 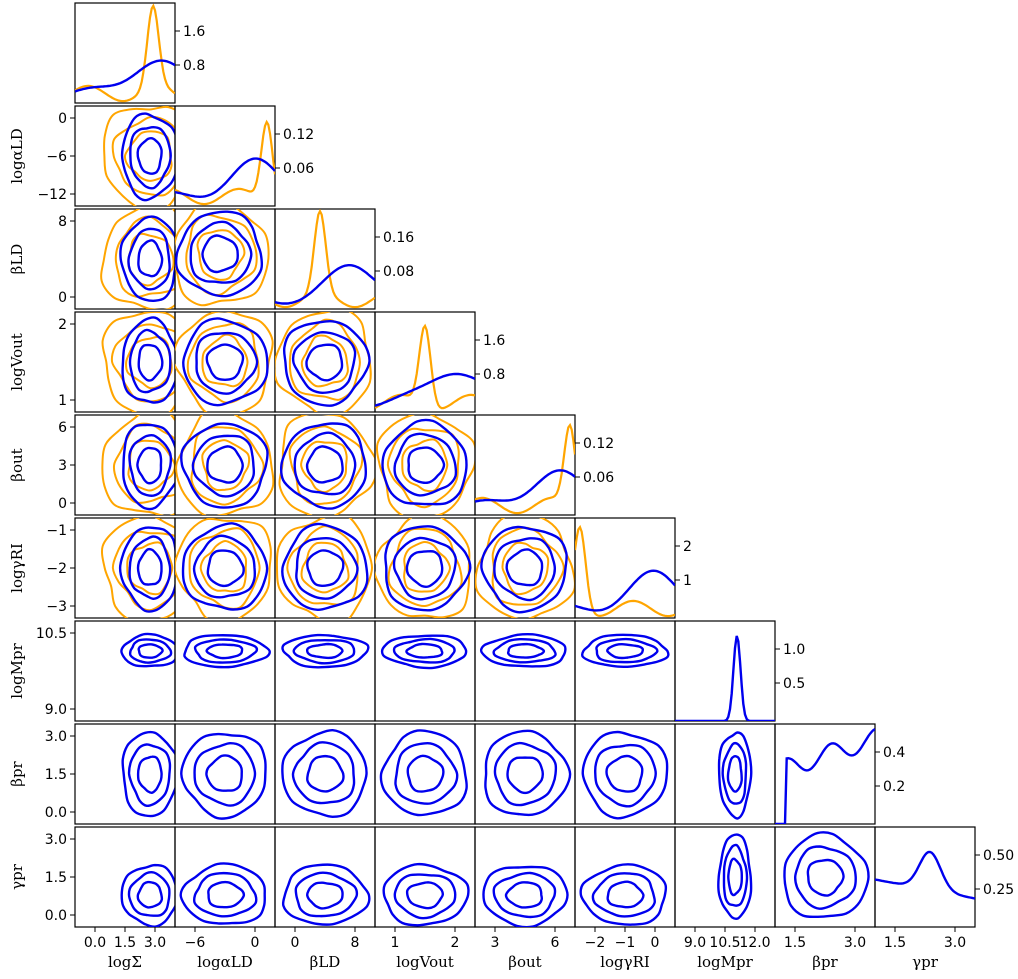 I want to click on panel-7-0: 3.0 1.5 0.0, so click(x=110, y=774).